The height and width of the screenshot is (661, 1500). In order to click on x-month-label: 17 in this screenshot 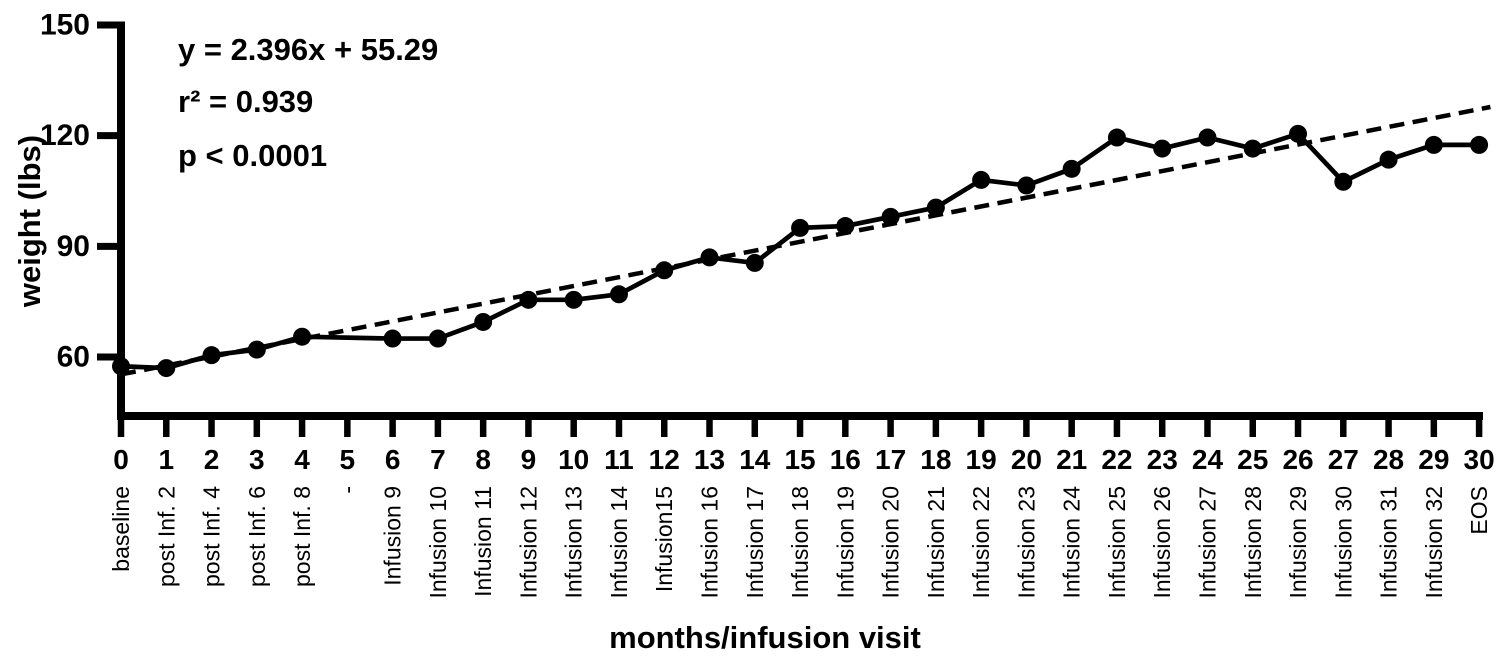, I will do `click(890, 459)`.